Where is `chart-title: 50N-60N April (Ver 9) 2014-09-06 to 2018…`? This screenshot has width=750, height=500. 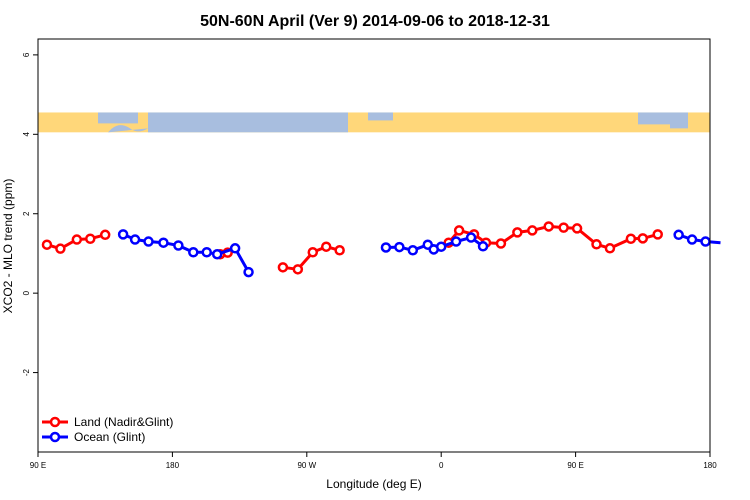
chart-title: 50N-60N April (Ver 9) 2014-09-06 to 2018… is located at coordinates (375, 21).